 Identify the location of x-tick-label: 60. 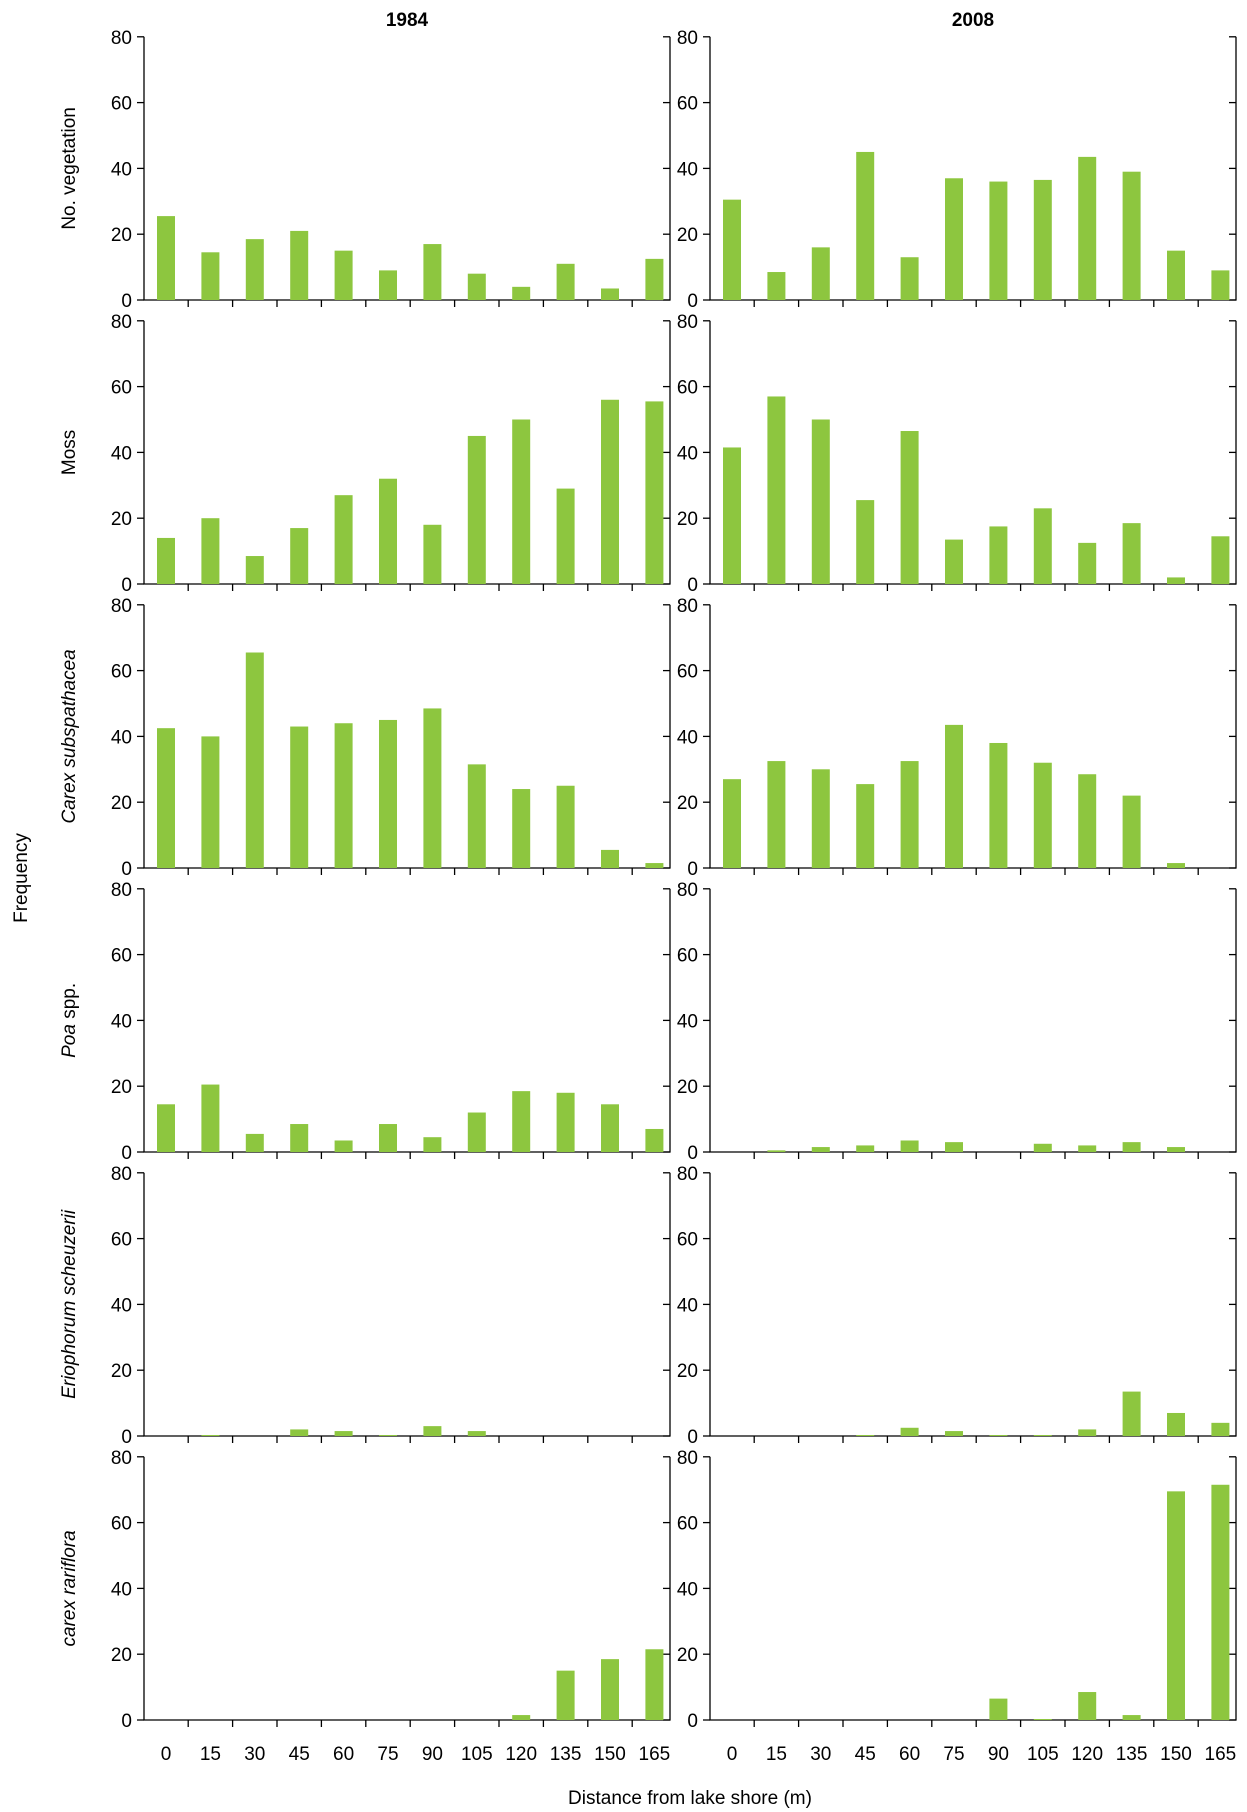
(343, 1754).